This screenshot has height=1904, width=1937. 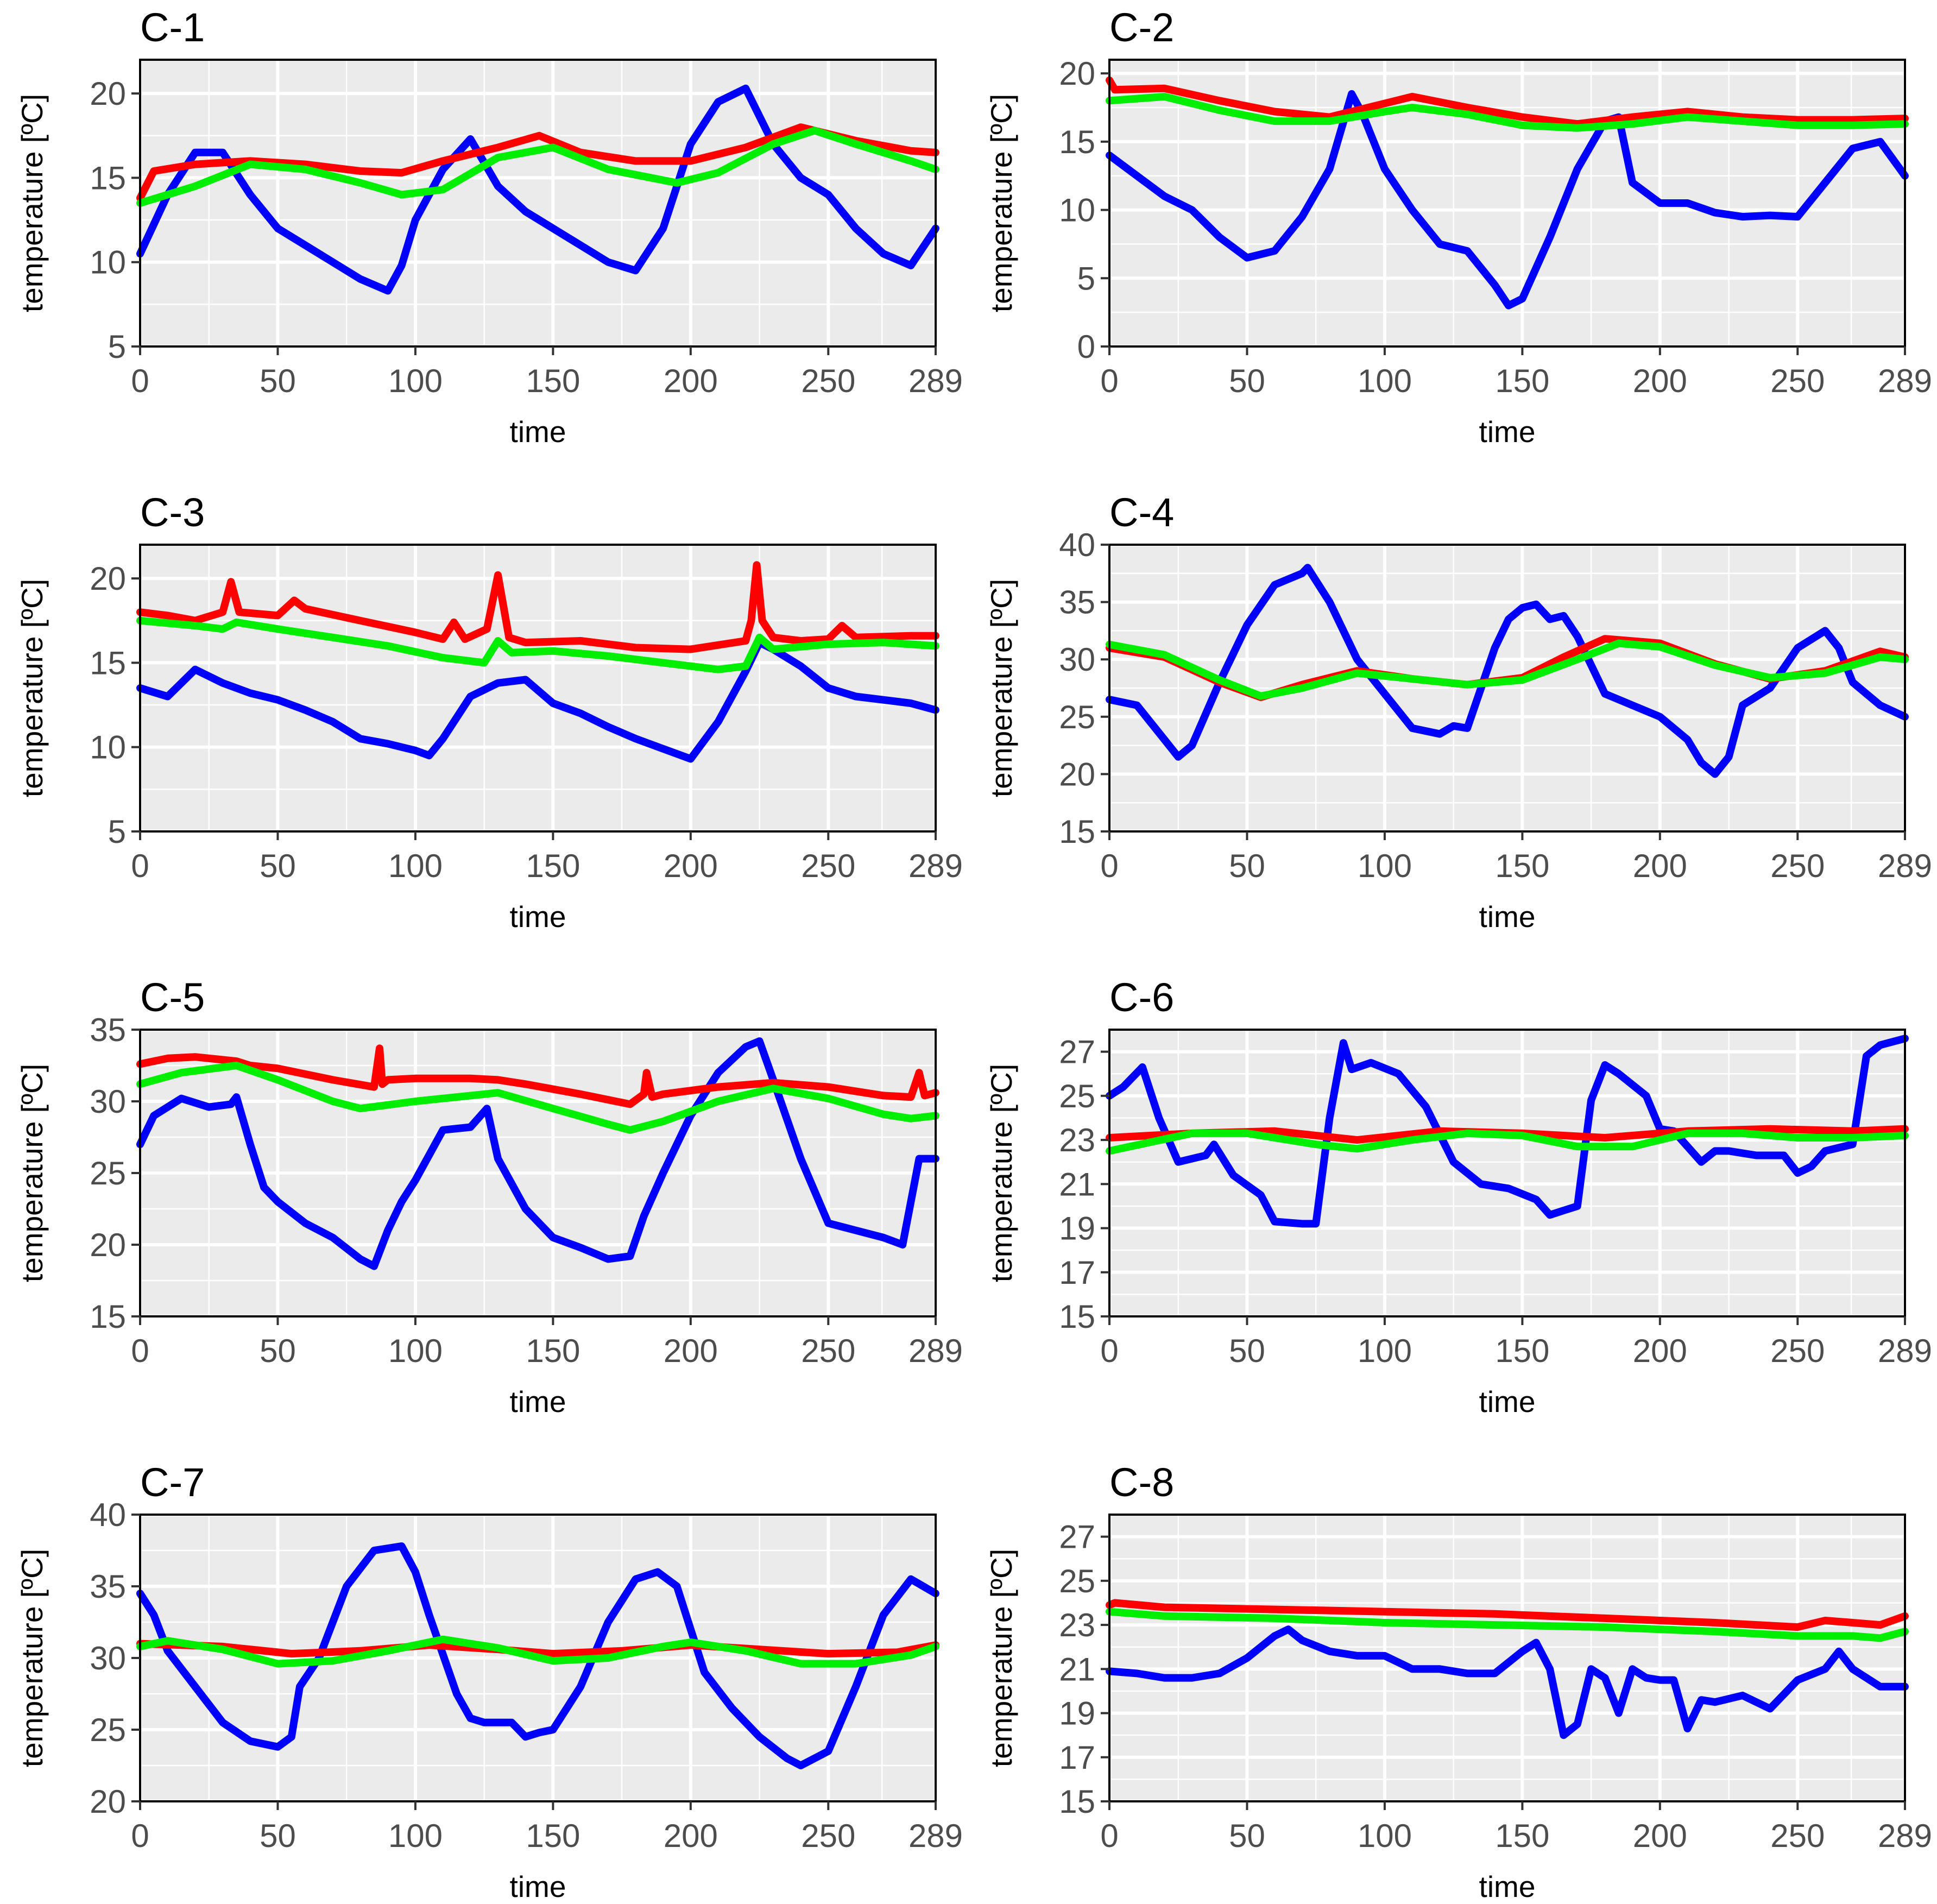 What do you see at coordinates (1086, 347) in the screenshot?
I see `y-tick-label: 0` at bounding box center [1086, 347].